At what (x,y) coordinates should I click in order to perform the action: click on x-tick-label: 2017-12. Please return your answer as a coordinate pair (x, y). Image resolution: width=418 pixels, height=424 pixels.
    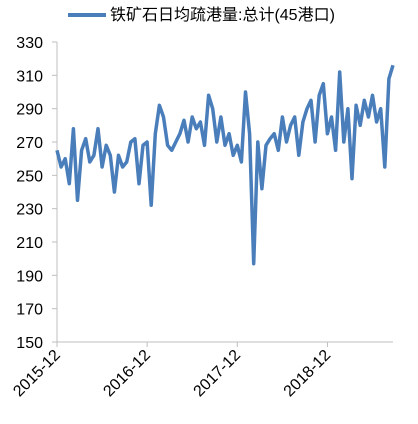
    Looking at the image, I should click on (218, 374).